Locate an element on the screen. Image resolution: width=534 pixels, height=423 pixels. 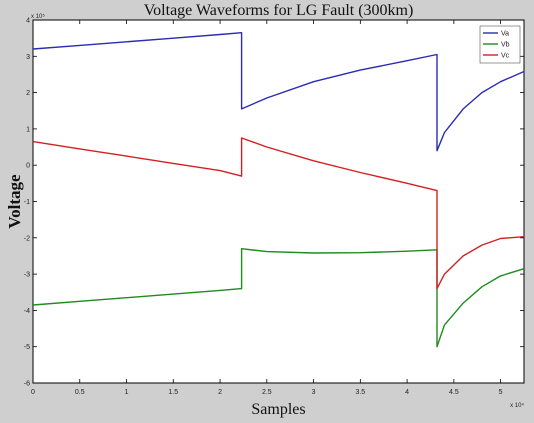
x-tick-label: 1.5 is located at coordinates (173, 392).